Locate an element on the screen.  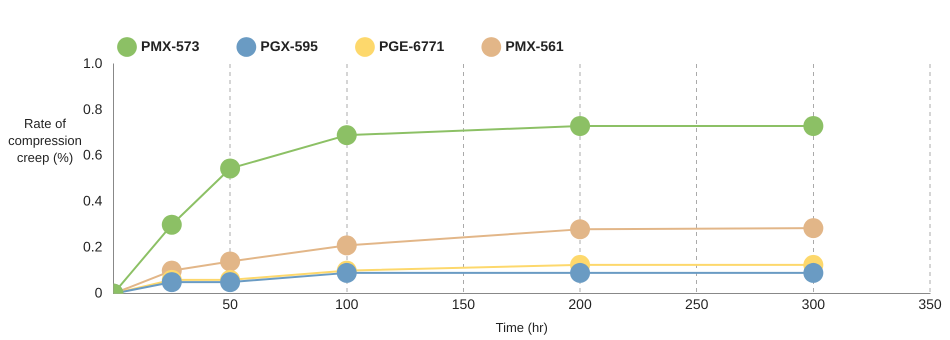
y-tick-label: 0.8 is located at coordinates (92, 108).